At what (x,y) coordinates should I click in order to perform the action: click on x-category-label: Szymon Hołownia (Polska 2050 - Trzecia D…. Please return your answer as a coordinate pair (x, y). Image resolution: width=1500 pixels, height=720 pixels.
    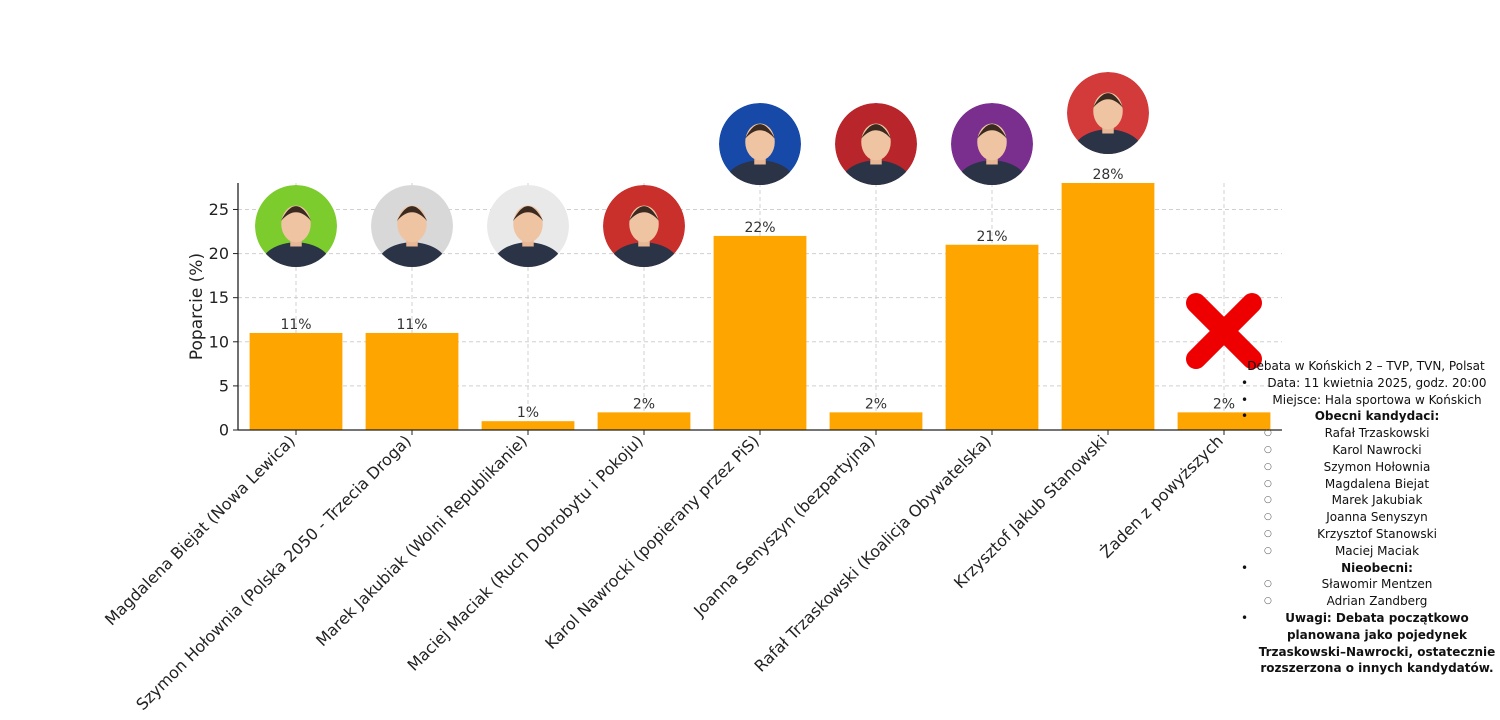
    Looking at the image, I should click on (273, 572).